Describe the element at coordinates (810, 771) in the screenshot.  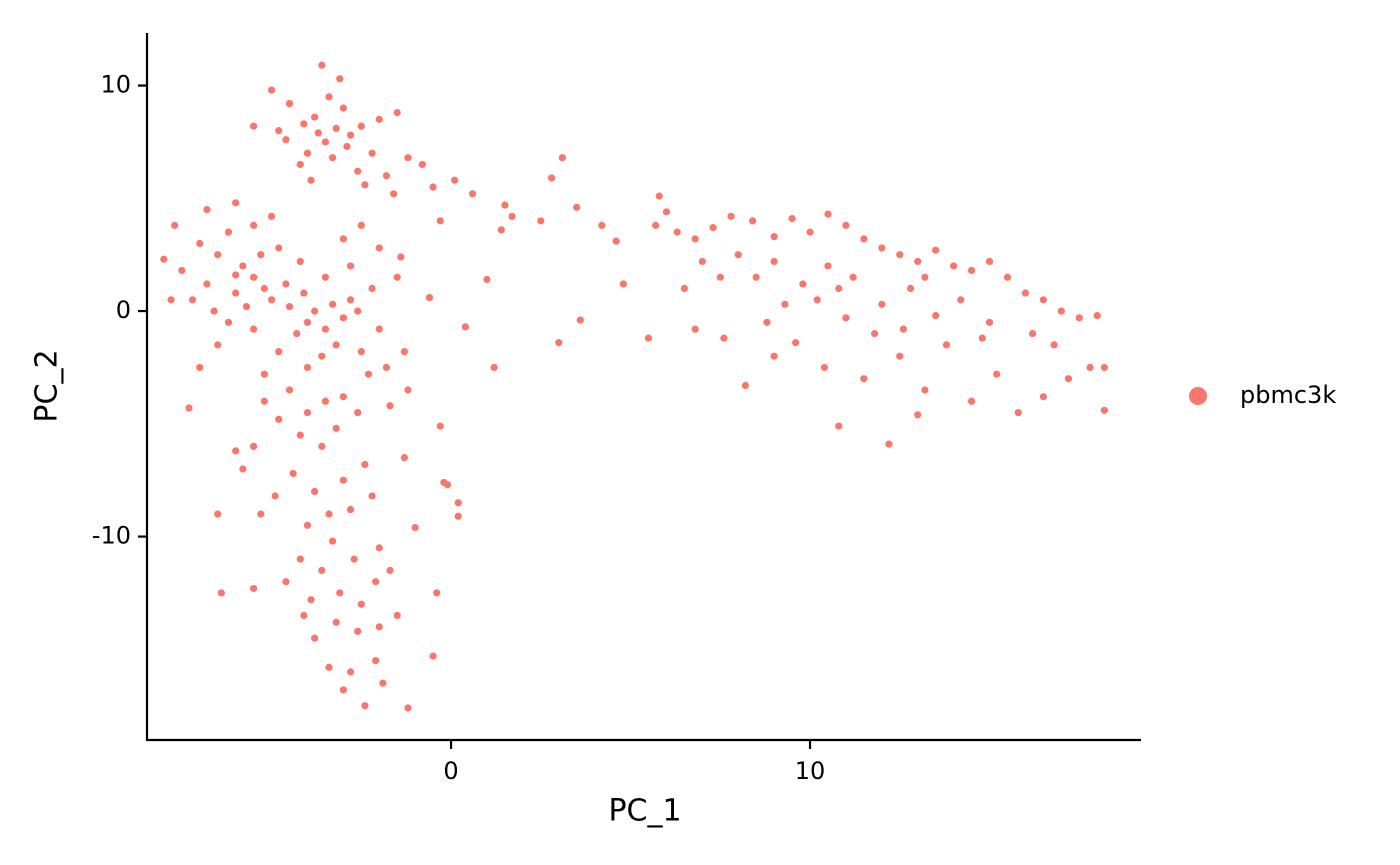
I see `x-tick-label: 10` at that location.